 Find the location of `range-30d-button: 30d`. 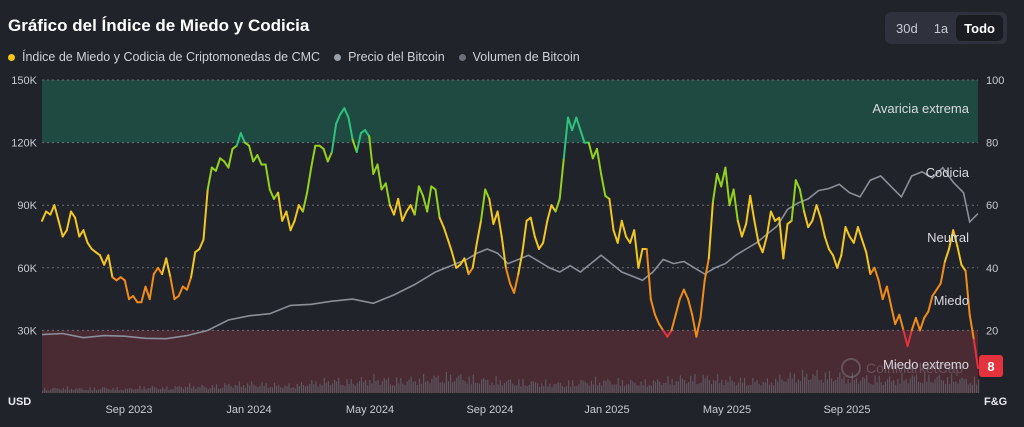

range-30d-button: 30d is located at coordinates (907, 28).